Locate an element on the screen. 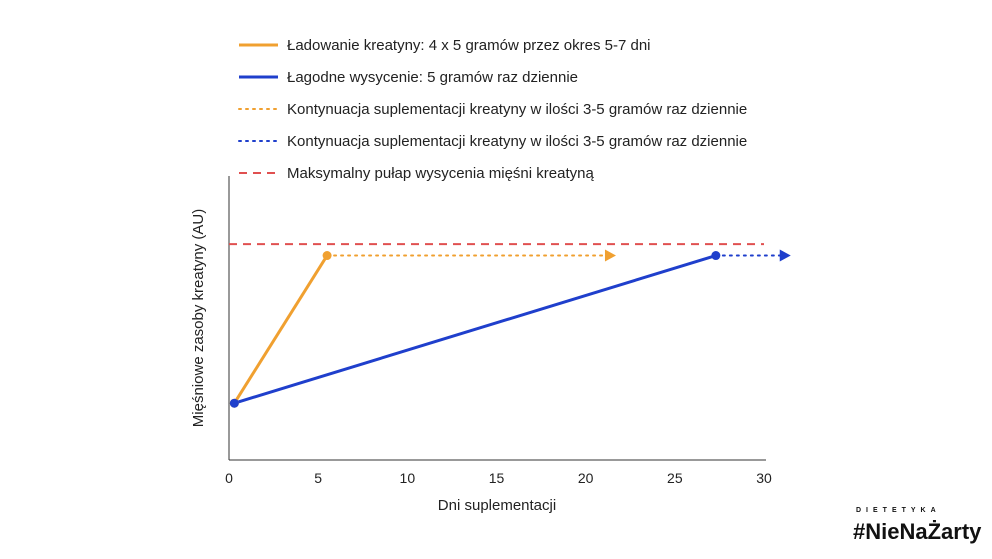 This screenshot has width=992, height=559. x-ticks: 0 5 10 15 20 25 30 is located at coordinates (498, 478).